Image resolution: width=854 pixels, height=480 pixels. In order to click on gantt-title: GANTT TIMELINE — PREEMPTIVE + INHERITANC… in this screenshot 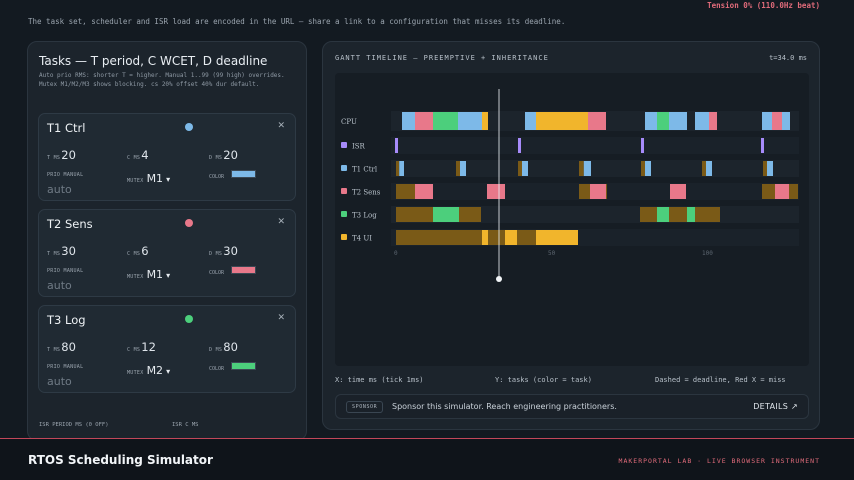, I will do `click(442, 58)`.